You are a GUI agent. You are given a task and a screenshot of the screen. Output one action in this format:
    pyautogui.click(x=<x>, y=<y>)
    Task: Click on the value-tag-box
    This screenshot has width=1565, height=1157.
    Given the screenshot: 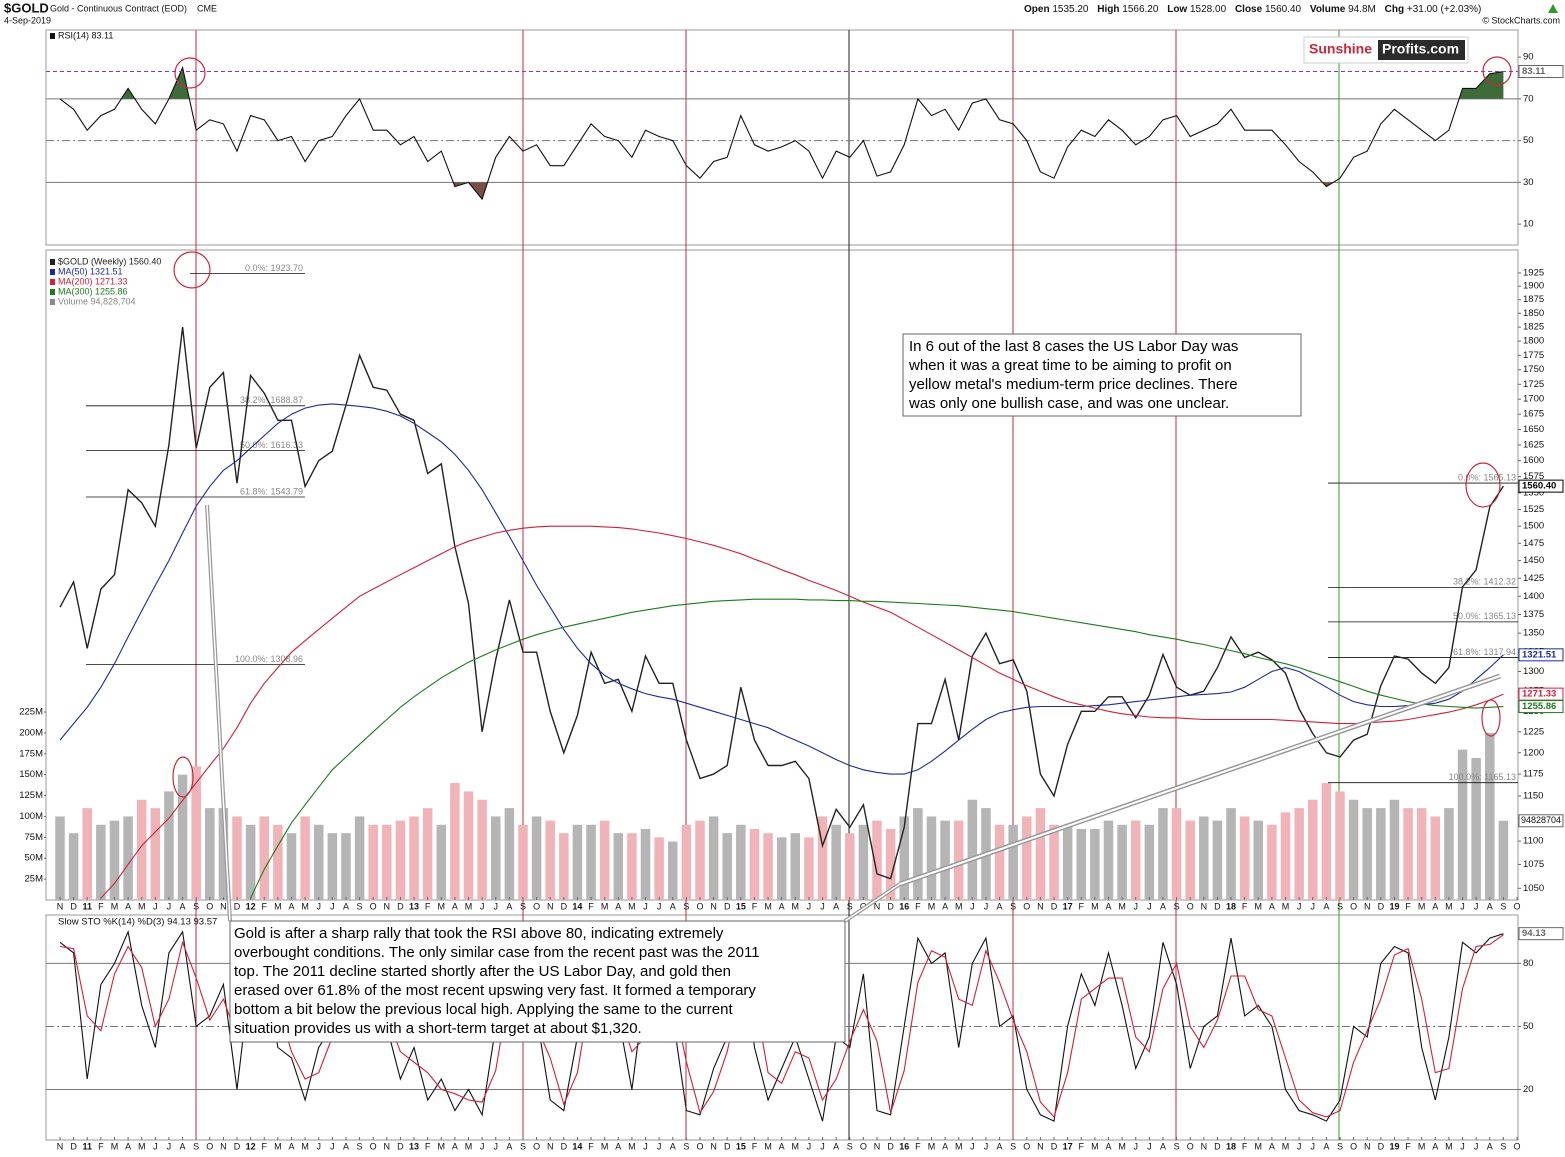 What is the action you would take?
    pyautogui.click(x=1541, y=486)
    